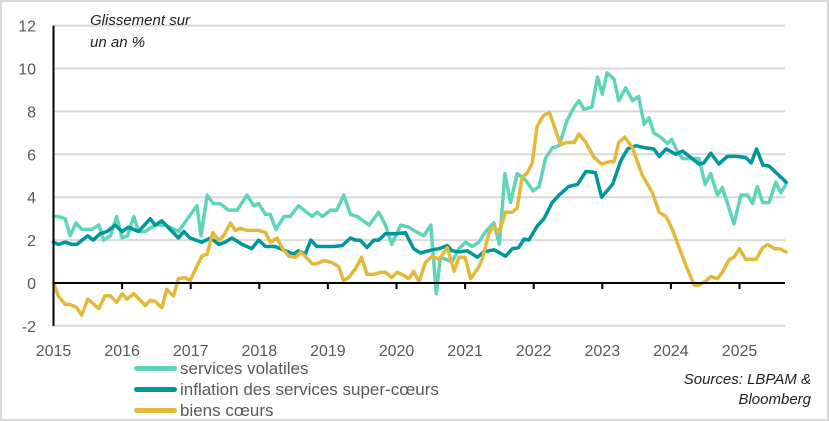 The height and width of the screenshot is (421, 829). What do you see at coordinates (328, 351) in the screenshot?
I see `x-tick-label: 2019` at bounding box center [328, 351].